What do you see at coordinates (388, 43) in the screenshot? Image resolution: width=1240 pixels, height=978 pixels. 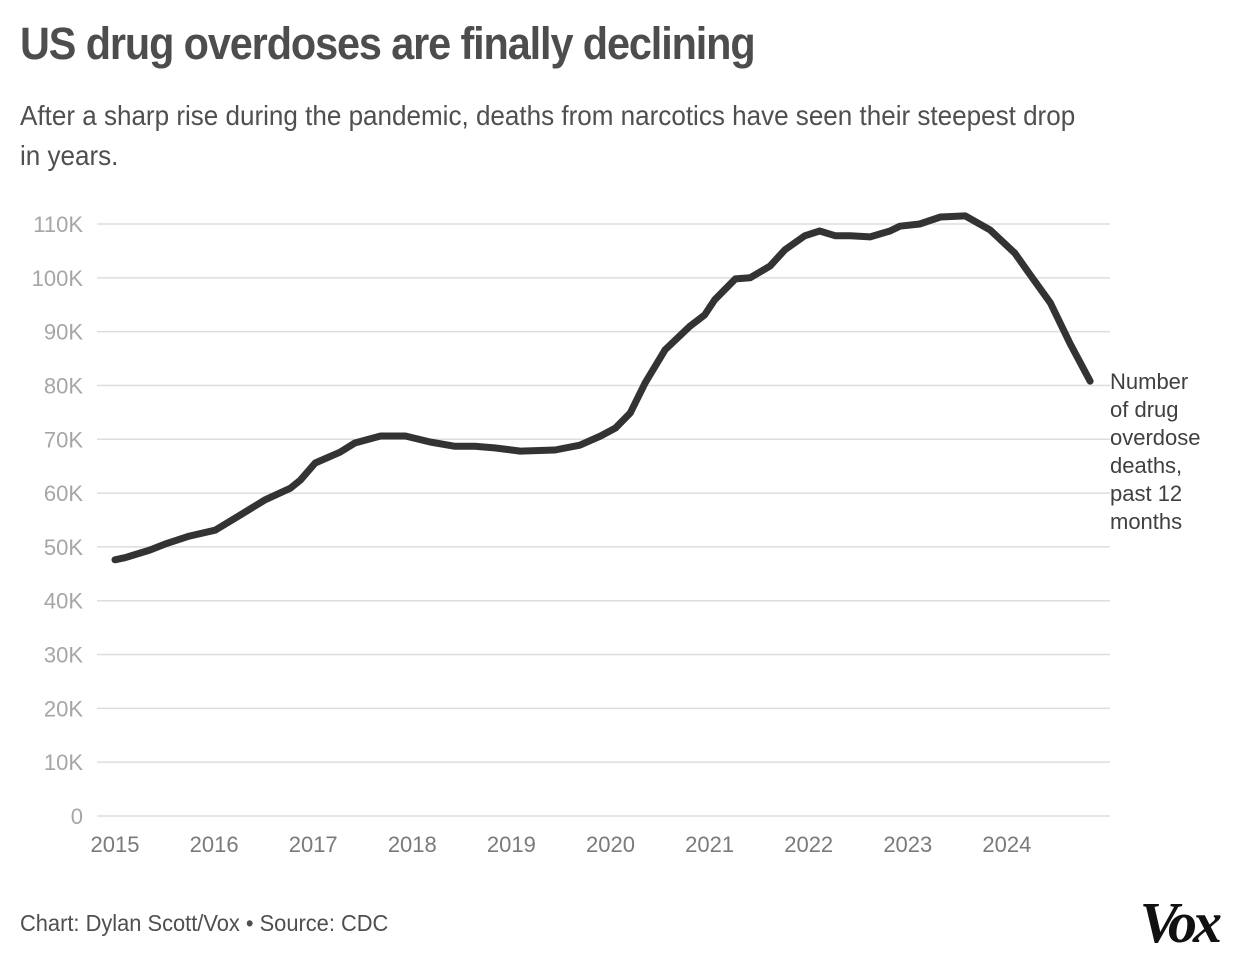 I see `chart-title: US drug overdoses are finally declining` at bounding box center [388, 43].